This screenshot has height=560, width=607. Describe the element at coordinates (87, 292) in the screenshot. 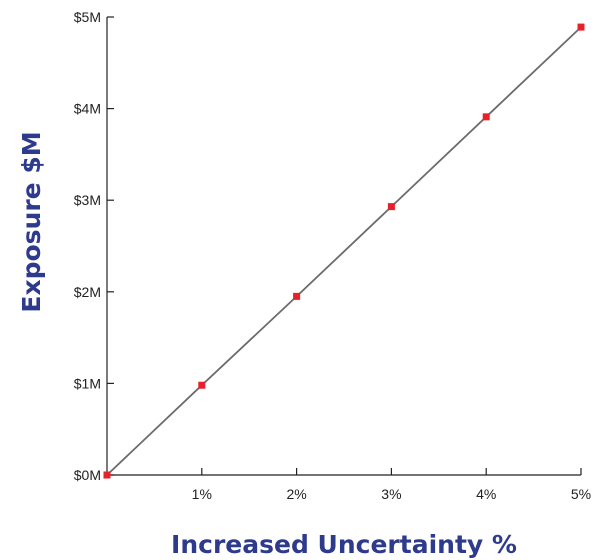

I see `y-tick-label: $2M` at that location.